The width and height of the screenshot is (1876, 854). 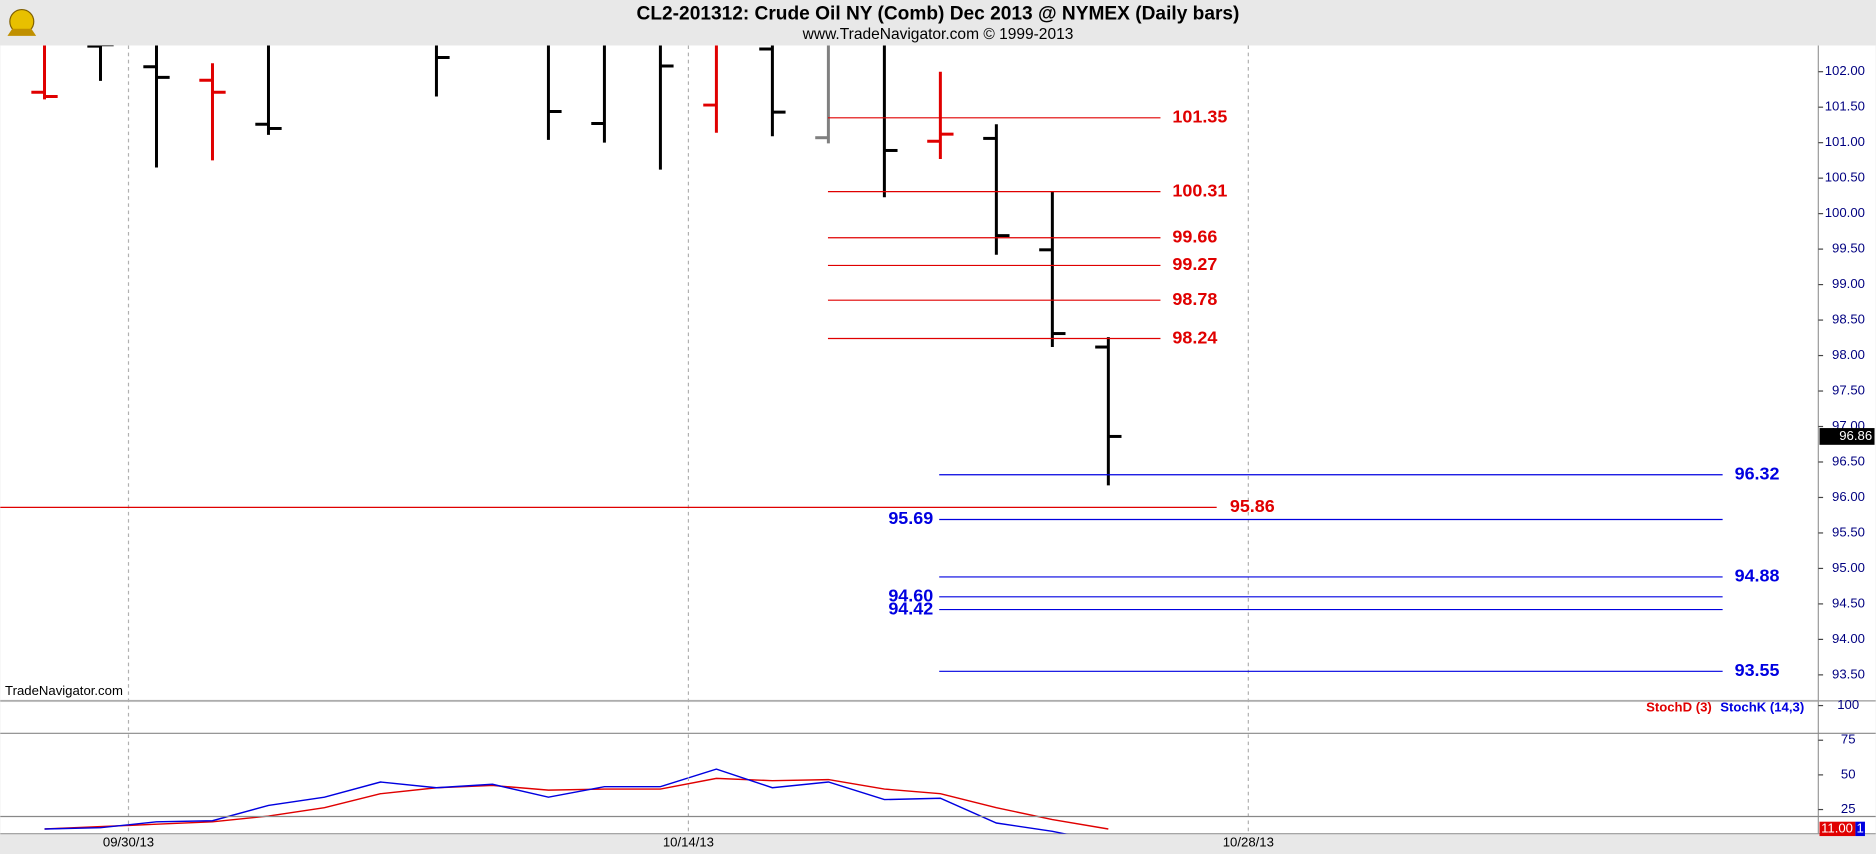 What do you see at coordinates (1194, 236) in the screenshot?
I see `level-label: 99.66` at bounding box center [1194, 236].